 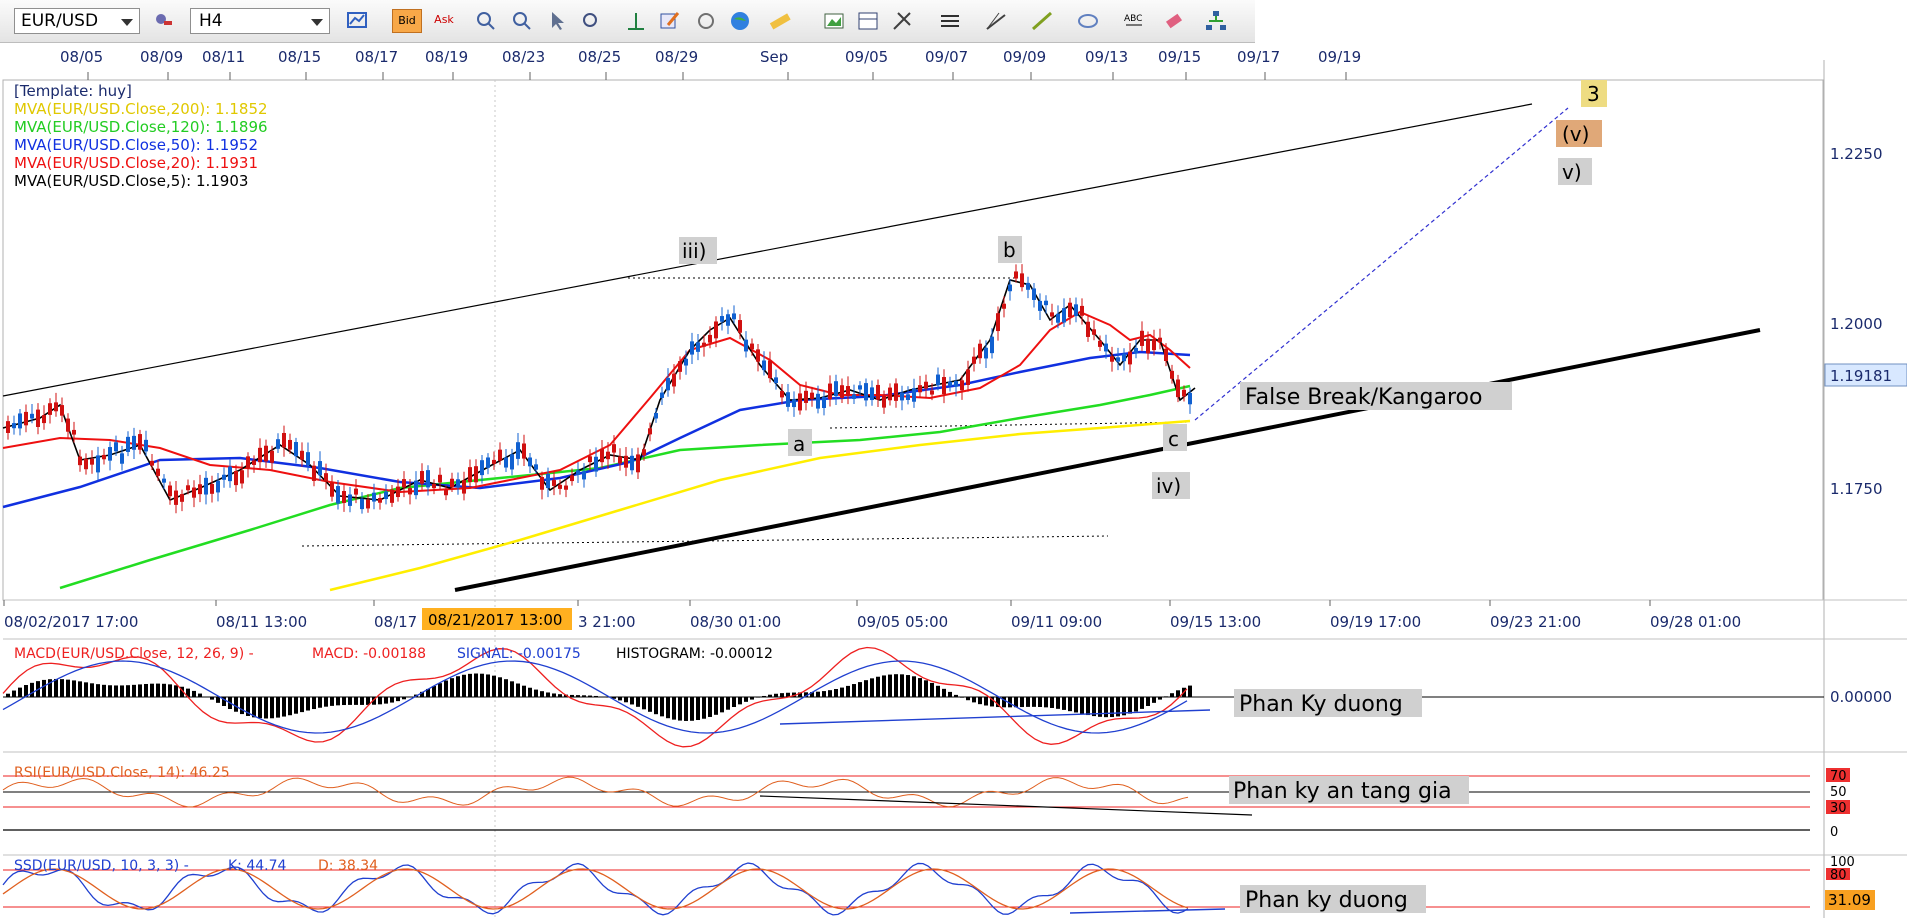 I want to click on layout-icon, so click(x=868, y=21).